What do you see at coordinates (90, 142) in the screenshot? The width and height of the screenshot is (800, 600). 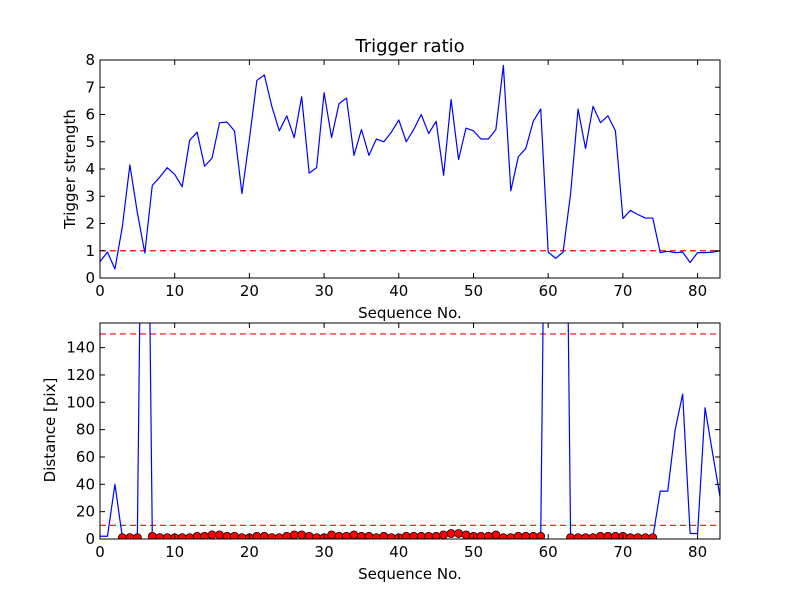 I see `y-tick-label: 5` at bounding box center [90, 142].